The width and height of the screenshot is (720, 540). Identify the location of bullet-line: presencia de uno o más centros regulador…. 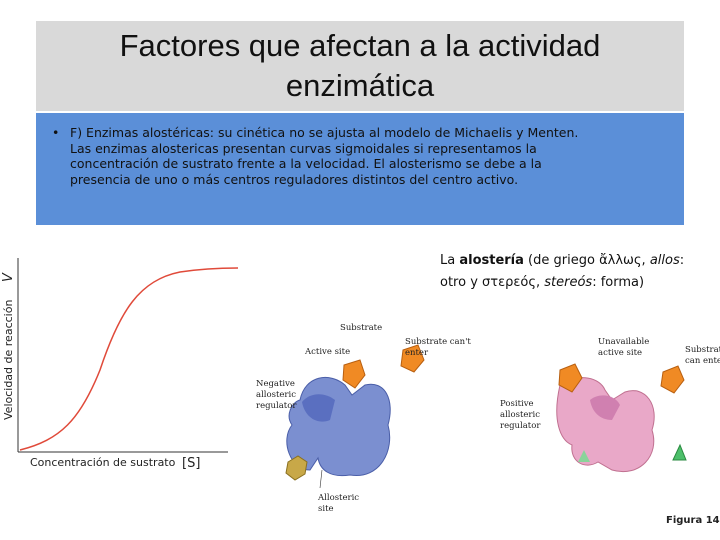
(294, 179).